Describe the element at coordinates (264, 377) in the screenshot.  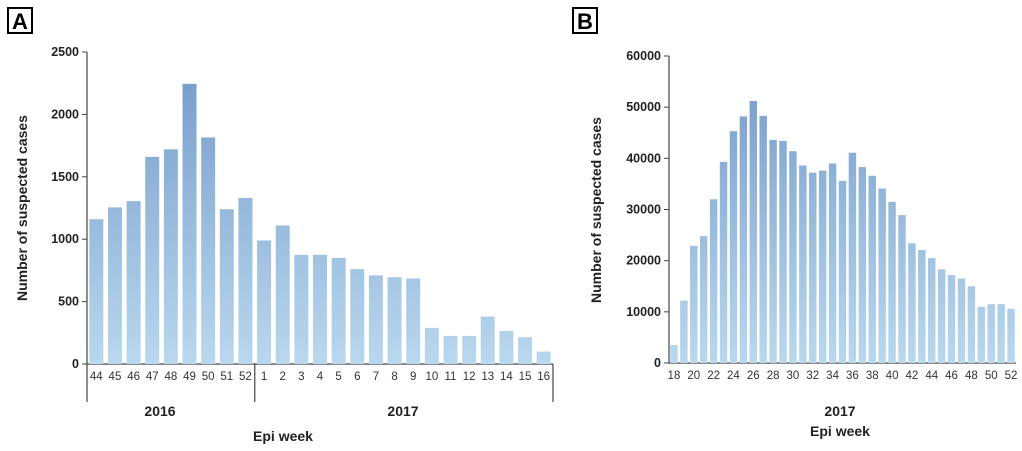
I see `x-tick-label: 1` at that location.